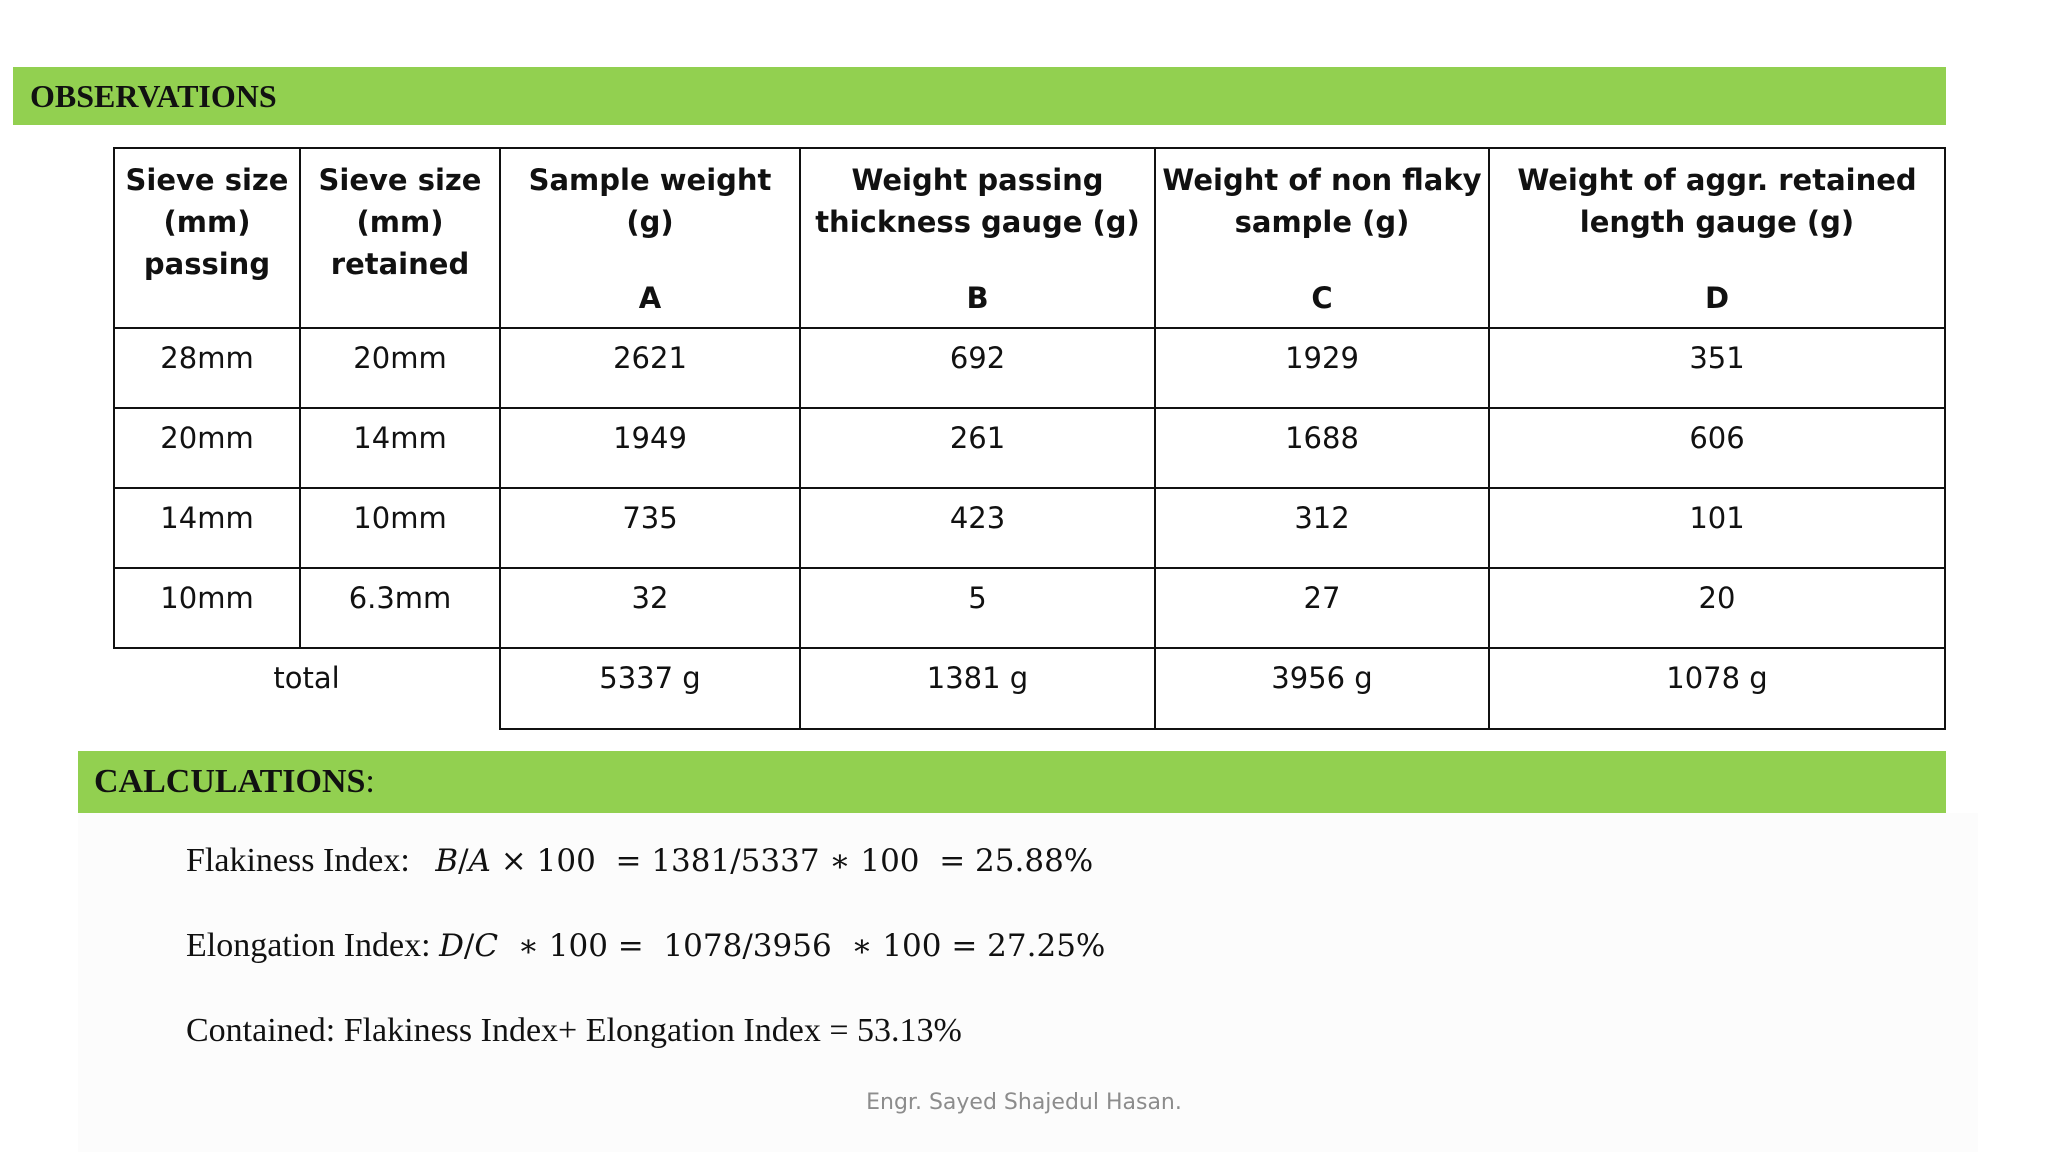 The image size is (2048, 1152). What do you see at coordinates (1322, 528) in the screenshot?
I see `table-cell: 312` at bounding box center [1322, 528].